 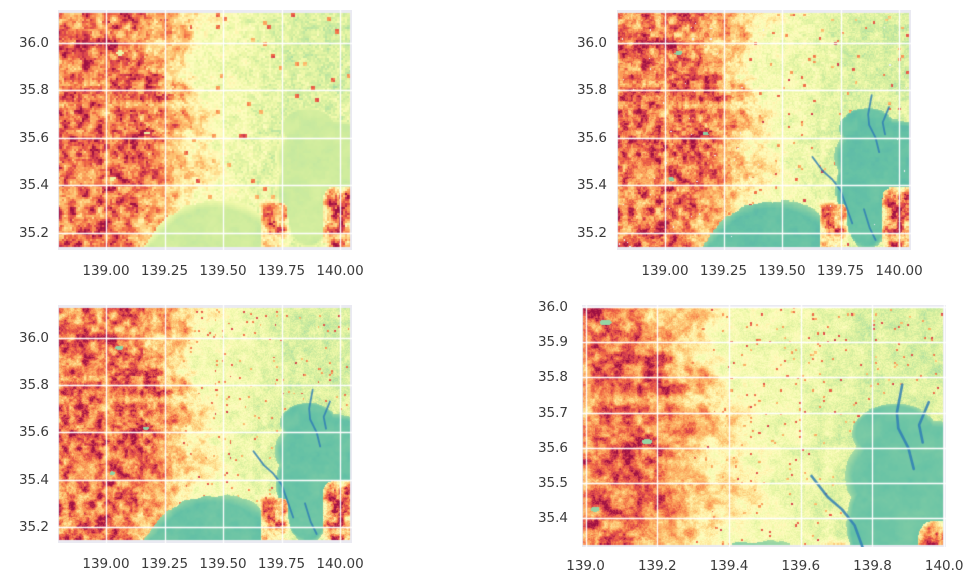 I want to click on map-panel-top-right, so click(x=764, y=130).